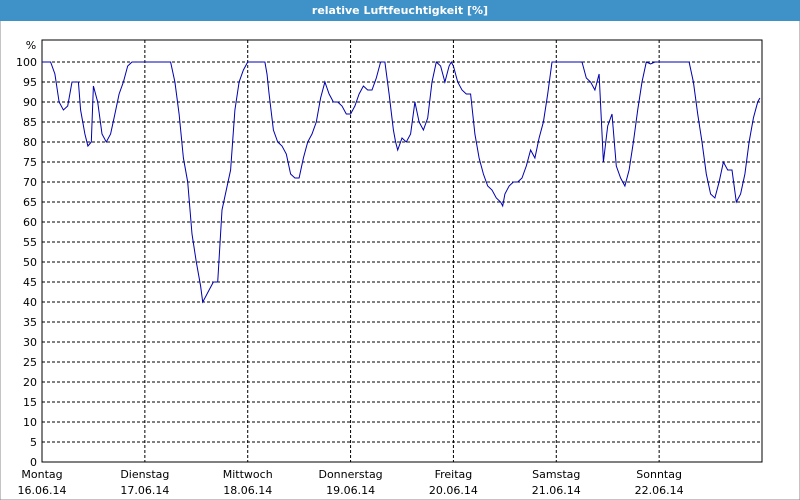 The image size is (800, 500). I want to click on y-tick-label: 35, so click(30, 322).